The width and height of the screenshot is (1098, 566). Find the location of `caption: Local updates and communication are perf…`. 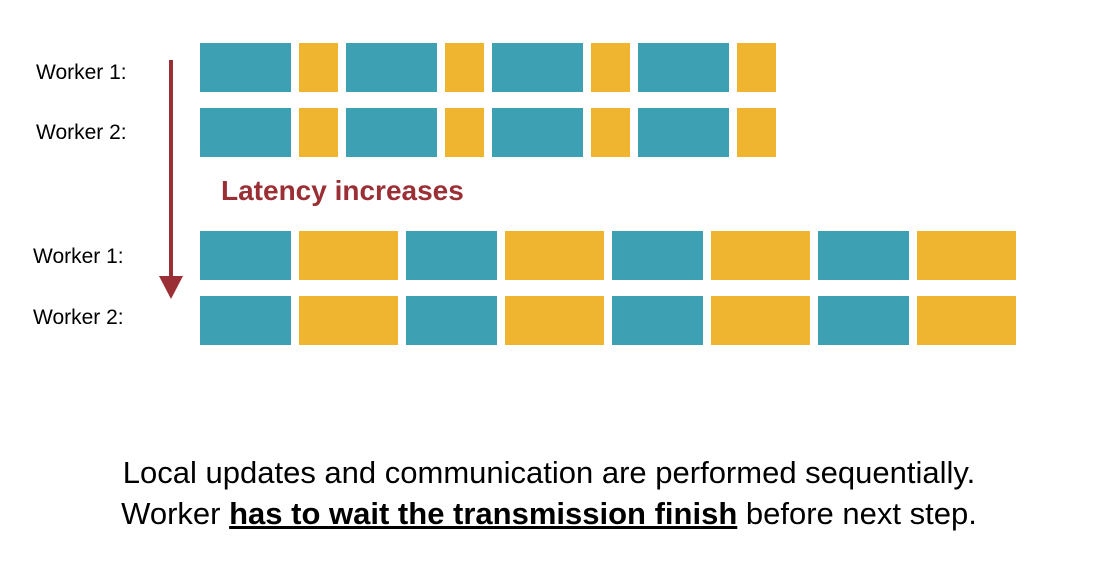

caption: Local updates and communication are perf… is located at coordinates (549, 493).